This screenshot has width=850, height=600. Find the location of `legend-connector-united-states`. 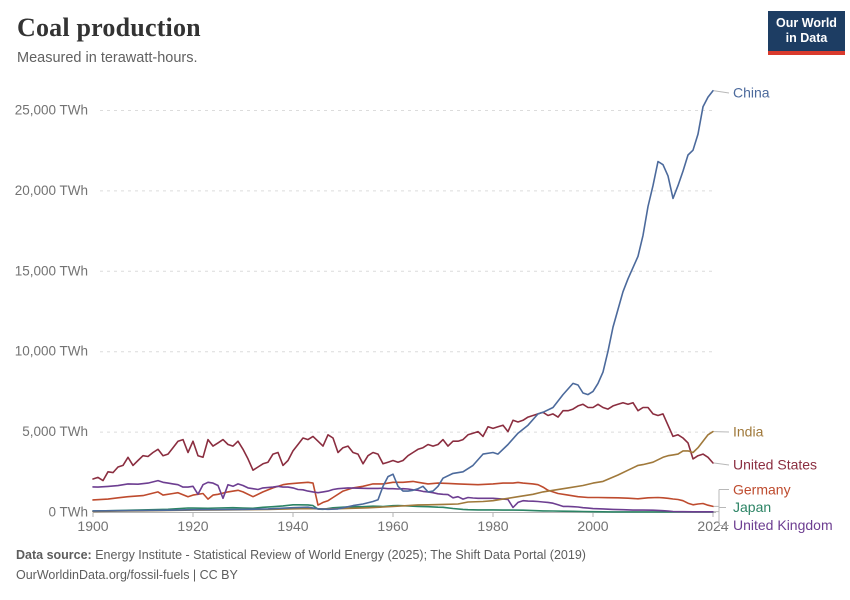

legend-connector-united-states is located at coordinates (721, 464).